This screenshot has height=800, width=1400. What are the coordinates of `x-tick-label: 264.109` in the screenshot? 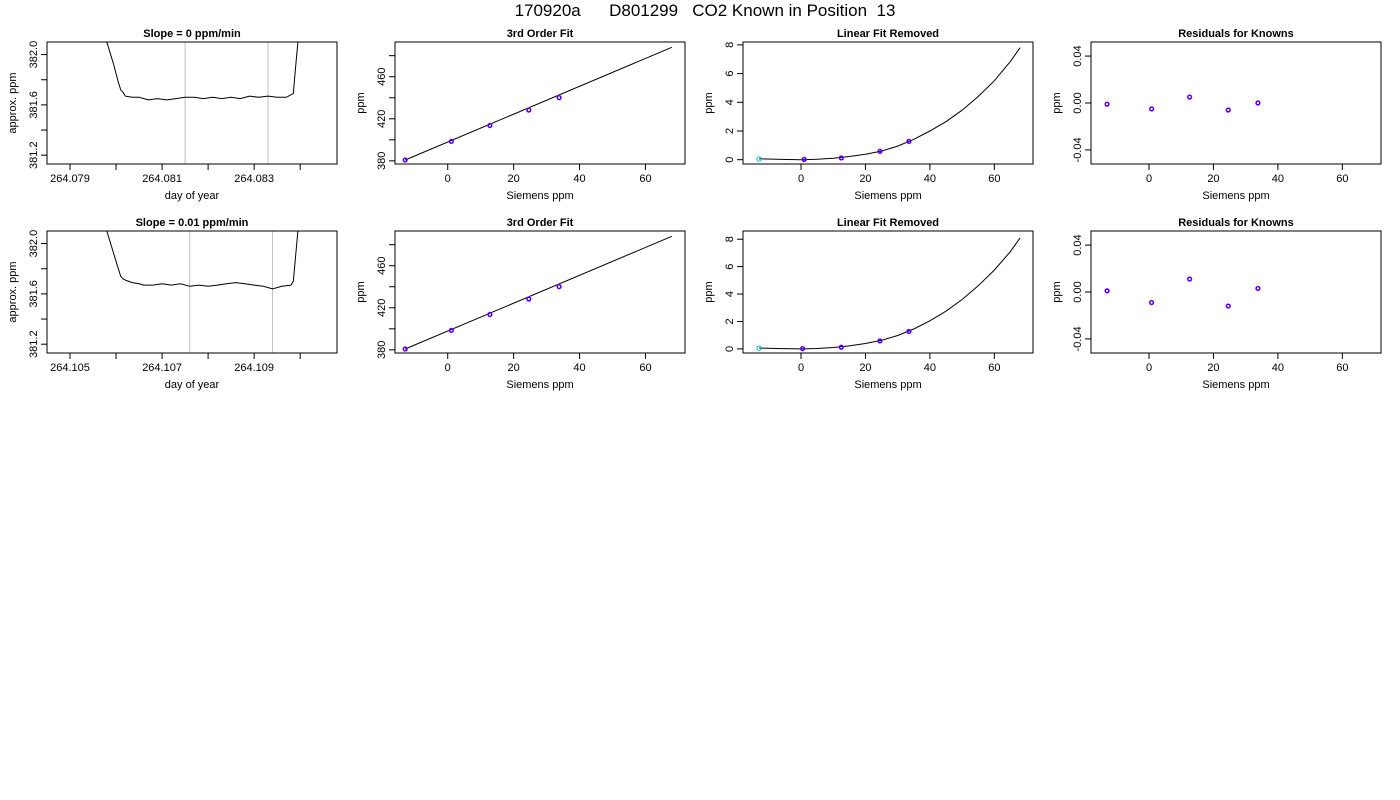 It's located at (254, 368).